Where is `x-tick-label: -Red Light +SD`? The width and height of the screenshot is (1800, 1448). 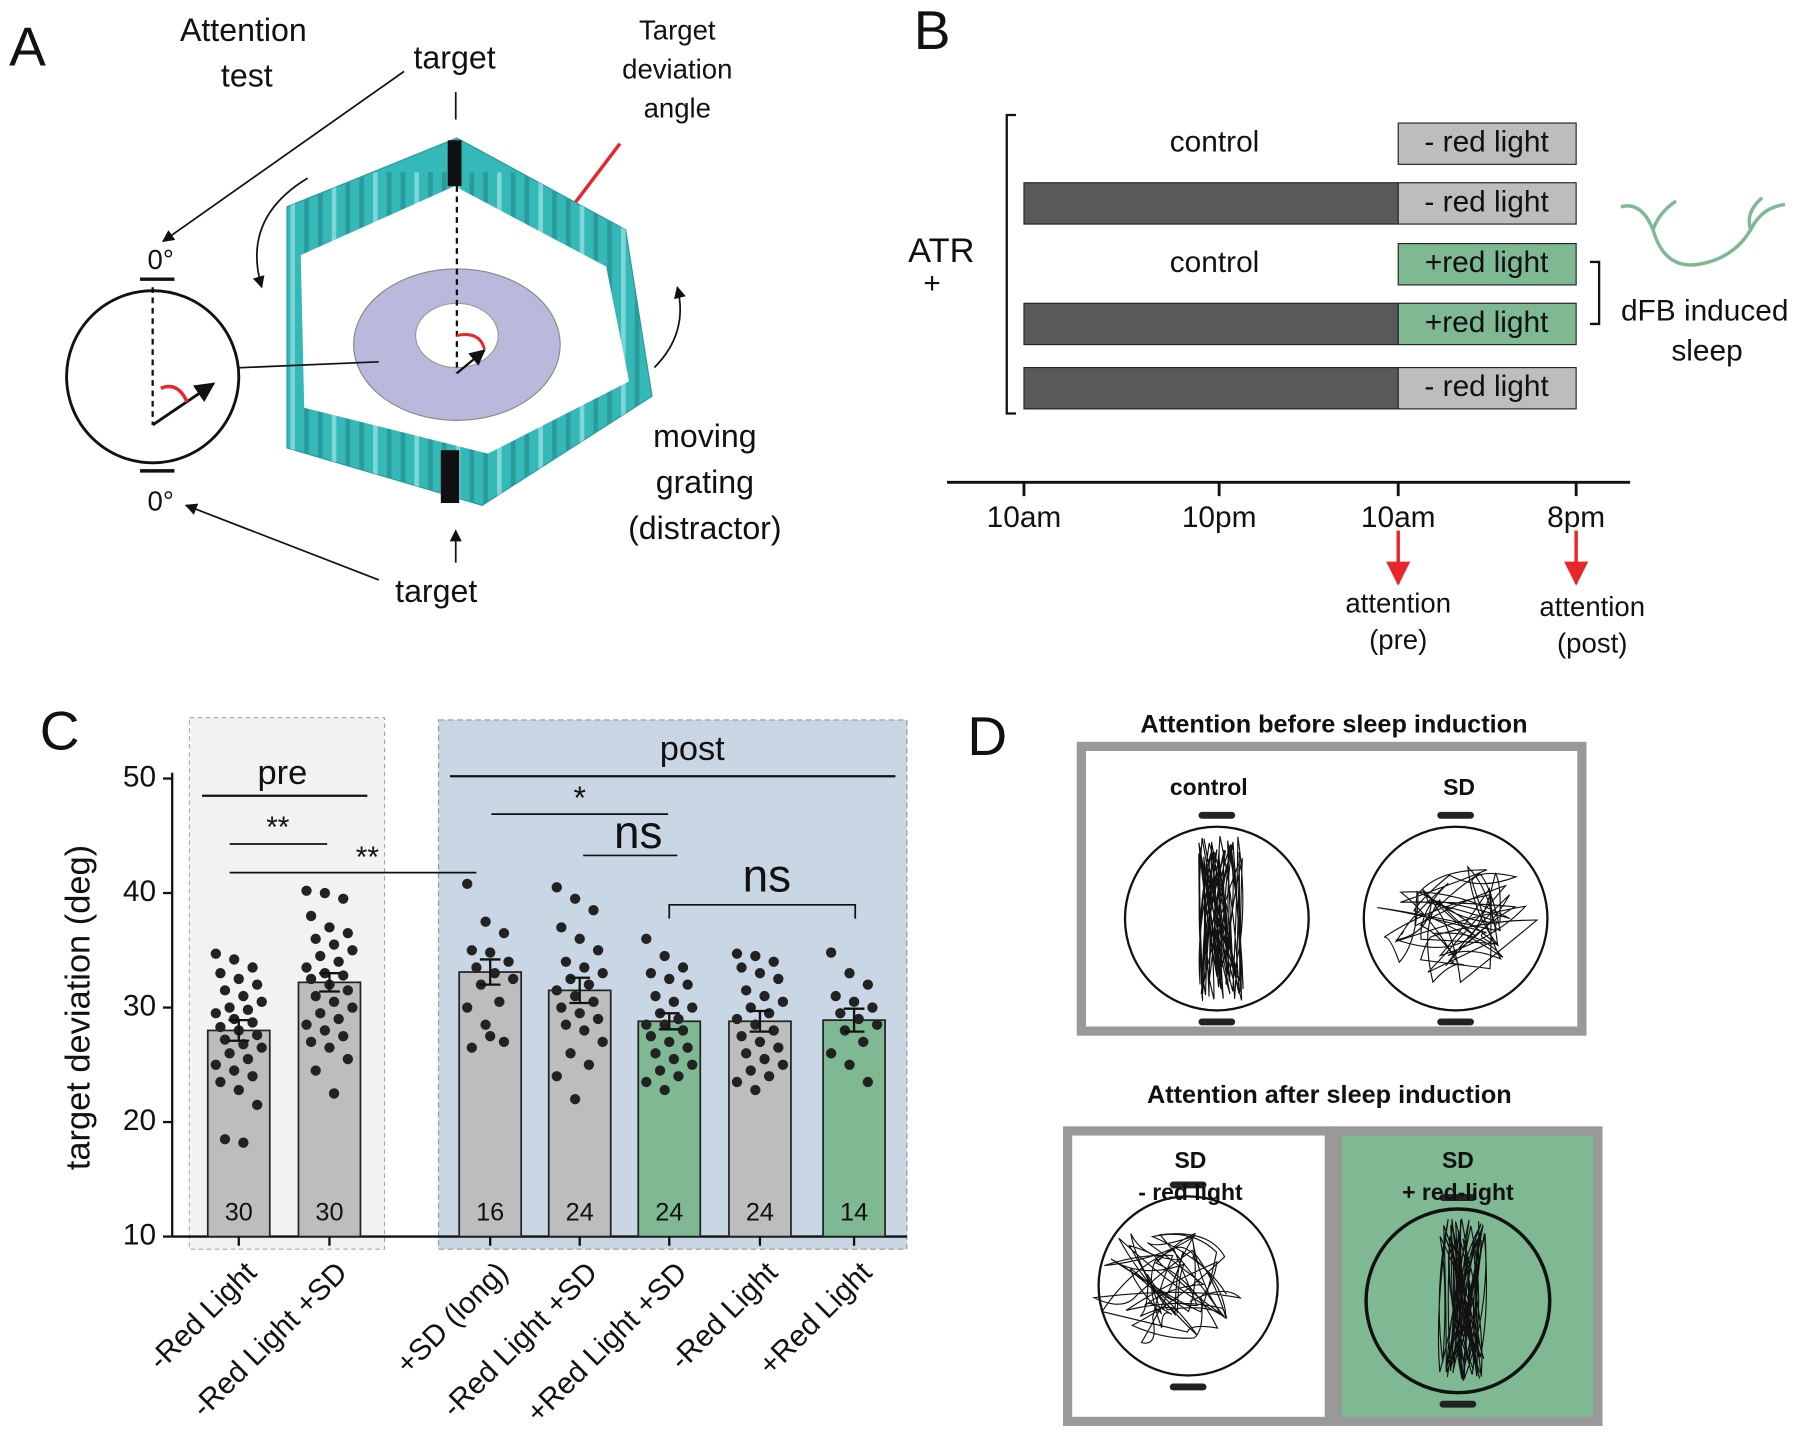
x-tick-label: -Red Light +SD is located at coordinates (520, 1340).